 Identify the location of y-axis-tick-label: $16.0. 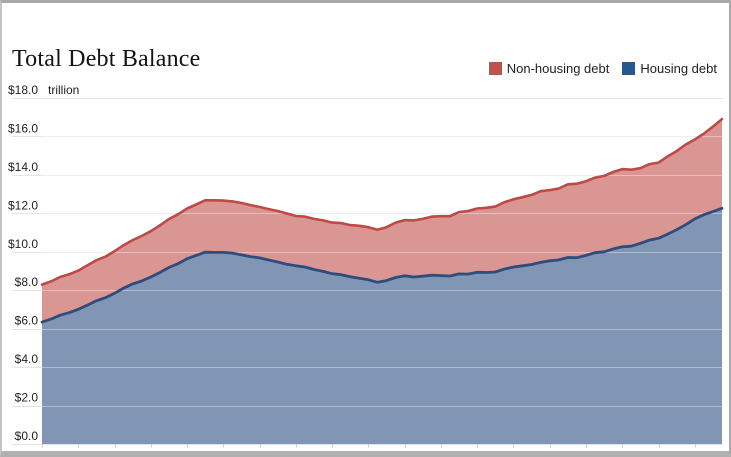
(23, 128).